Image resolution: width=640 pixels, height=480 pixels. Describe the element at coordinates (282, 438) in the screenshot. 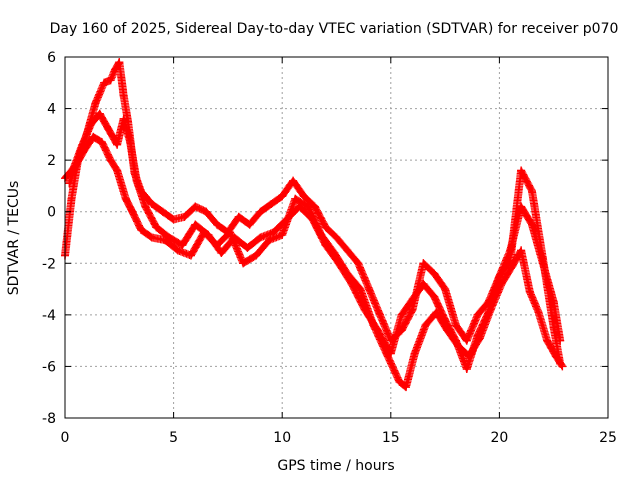

I see `x-tick-label: 10` at that location.